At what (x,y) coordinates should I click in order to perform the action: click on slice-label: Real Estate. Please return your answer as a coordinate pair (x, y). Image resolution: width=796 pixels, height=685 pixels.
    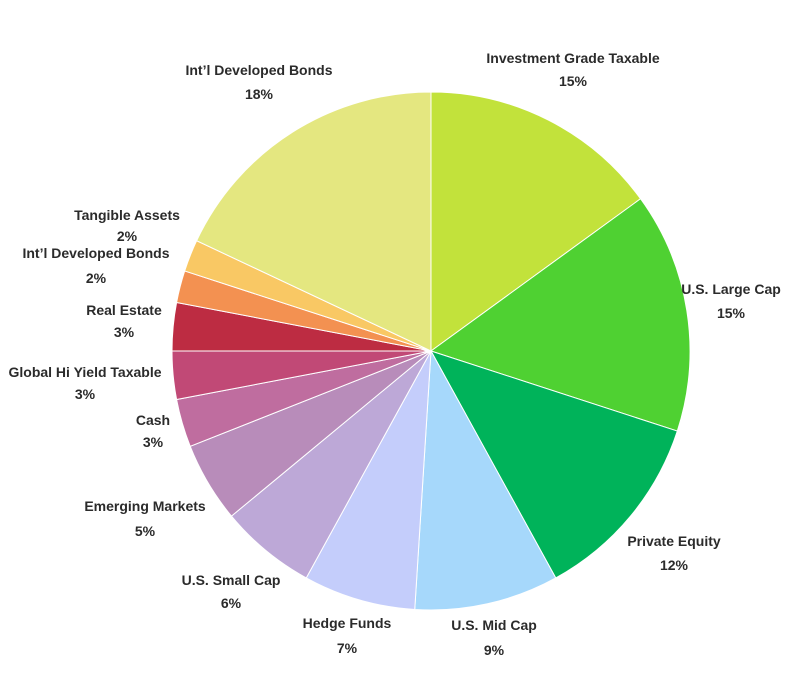
    Looking at the image, I should click on (124, 310).